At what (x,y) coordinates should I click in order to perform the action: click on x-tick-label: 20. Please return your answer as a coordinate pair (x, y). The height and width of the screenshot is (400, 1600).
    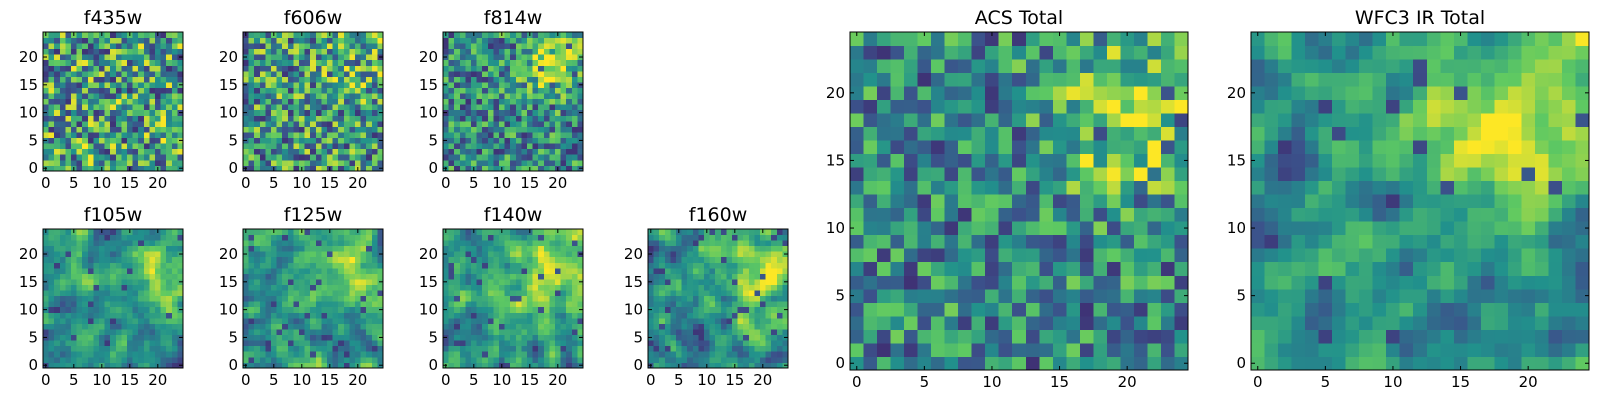
    Looking at the image, I should click on (357, 183).